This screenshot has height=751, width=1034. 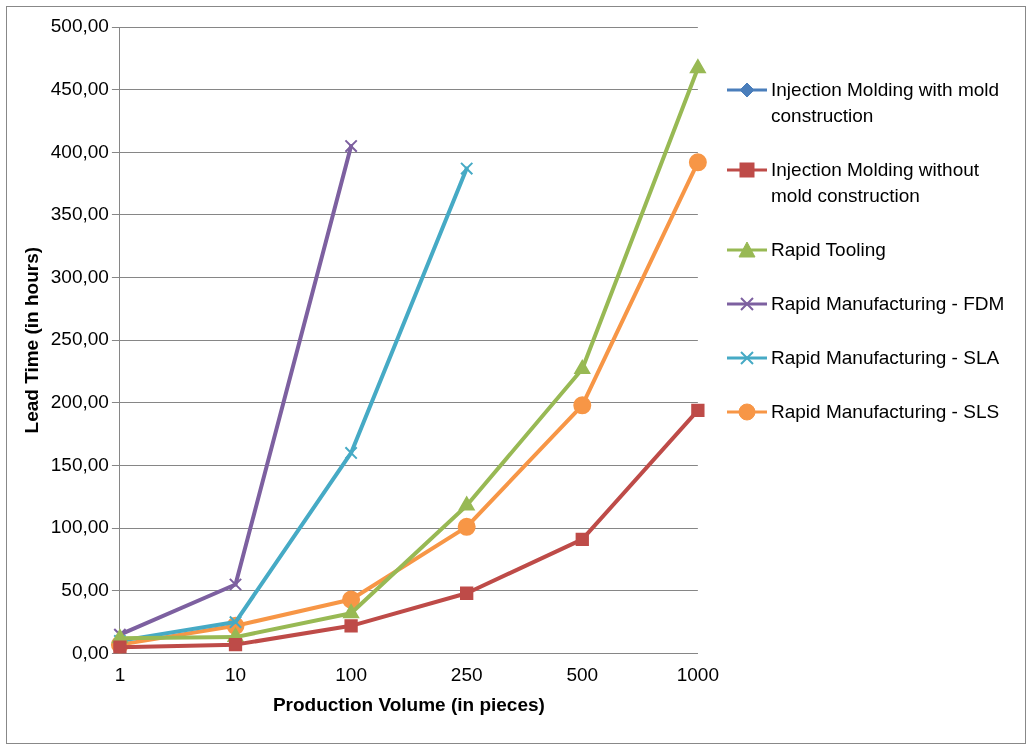 What do you see at coordinates (90, 652) in the screenshot?
I see `y-tick-label: 0,00` at bounding box center [90, 652].